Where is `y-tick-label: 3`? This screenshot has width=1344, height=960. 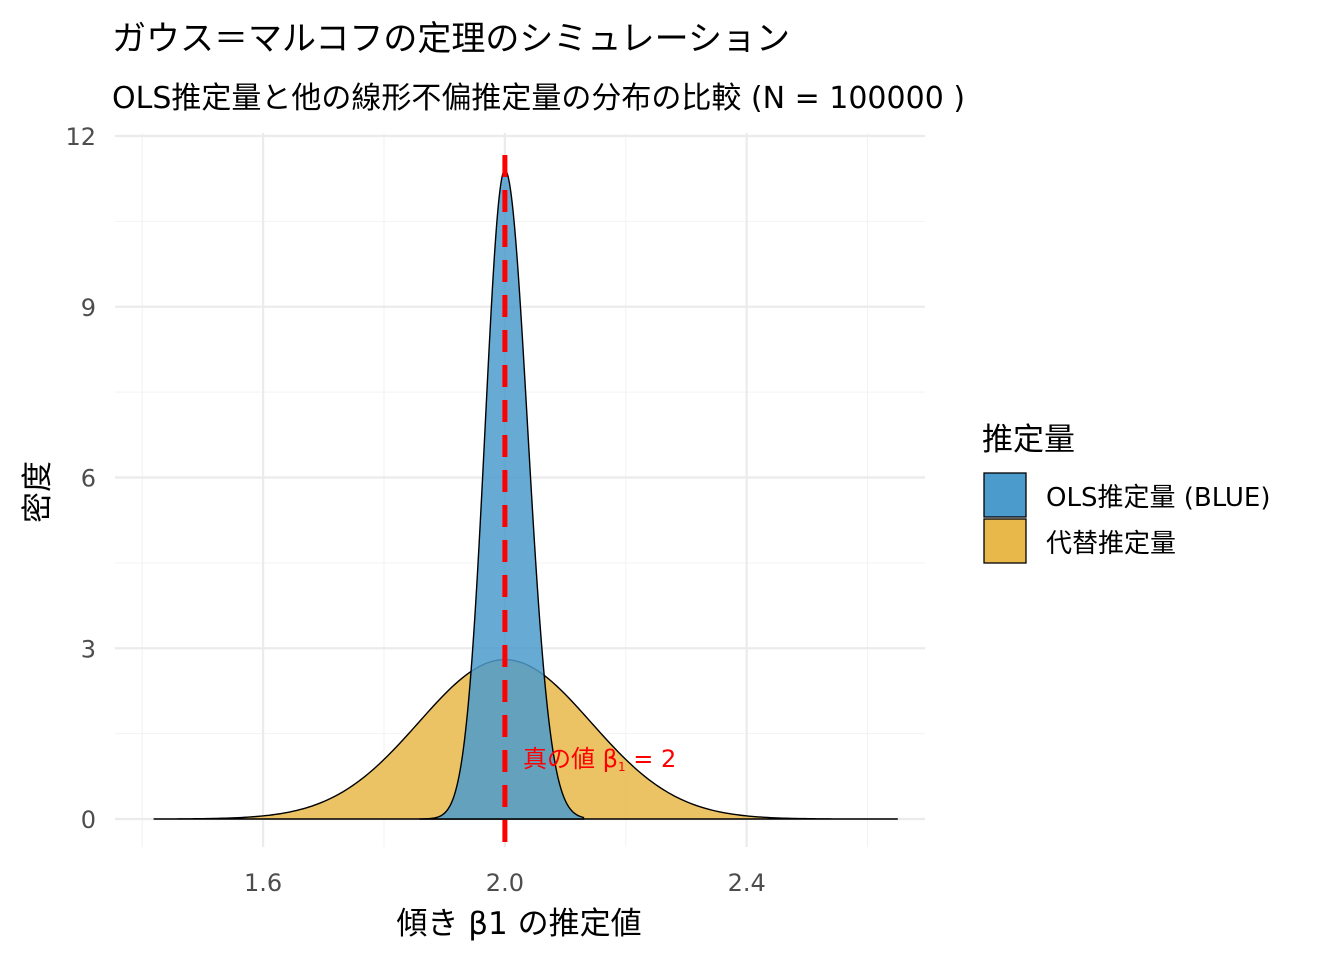 y-tick-label: 3 is located at coordinates (88, 649).